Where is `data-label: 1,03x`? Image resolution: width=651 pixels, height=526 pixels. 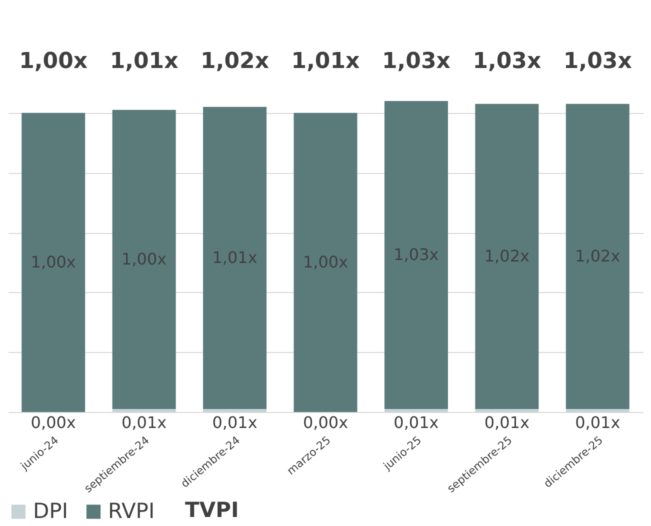 data-label: 1,03x is located at coordinates (416, 254).